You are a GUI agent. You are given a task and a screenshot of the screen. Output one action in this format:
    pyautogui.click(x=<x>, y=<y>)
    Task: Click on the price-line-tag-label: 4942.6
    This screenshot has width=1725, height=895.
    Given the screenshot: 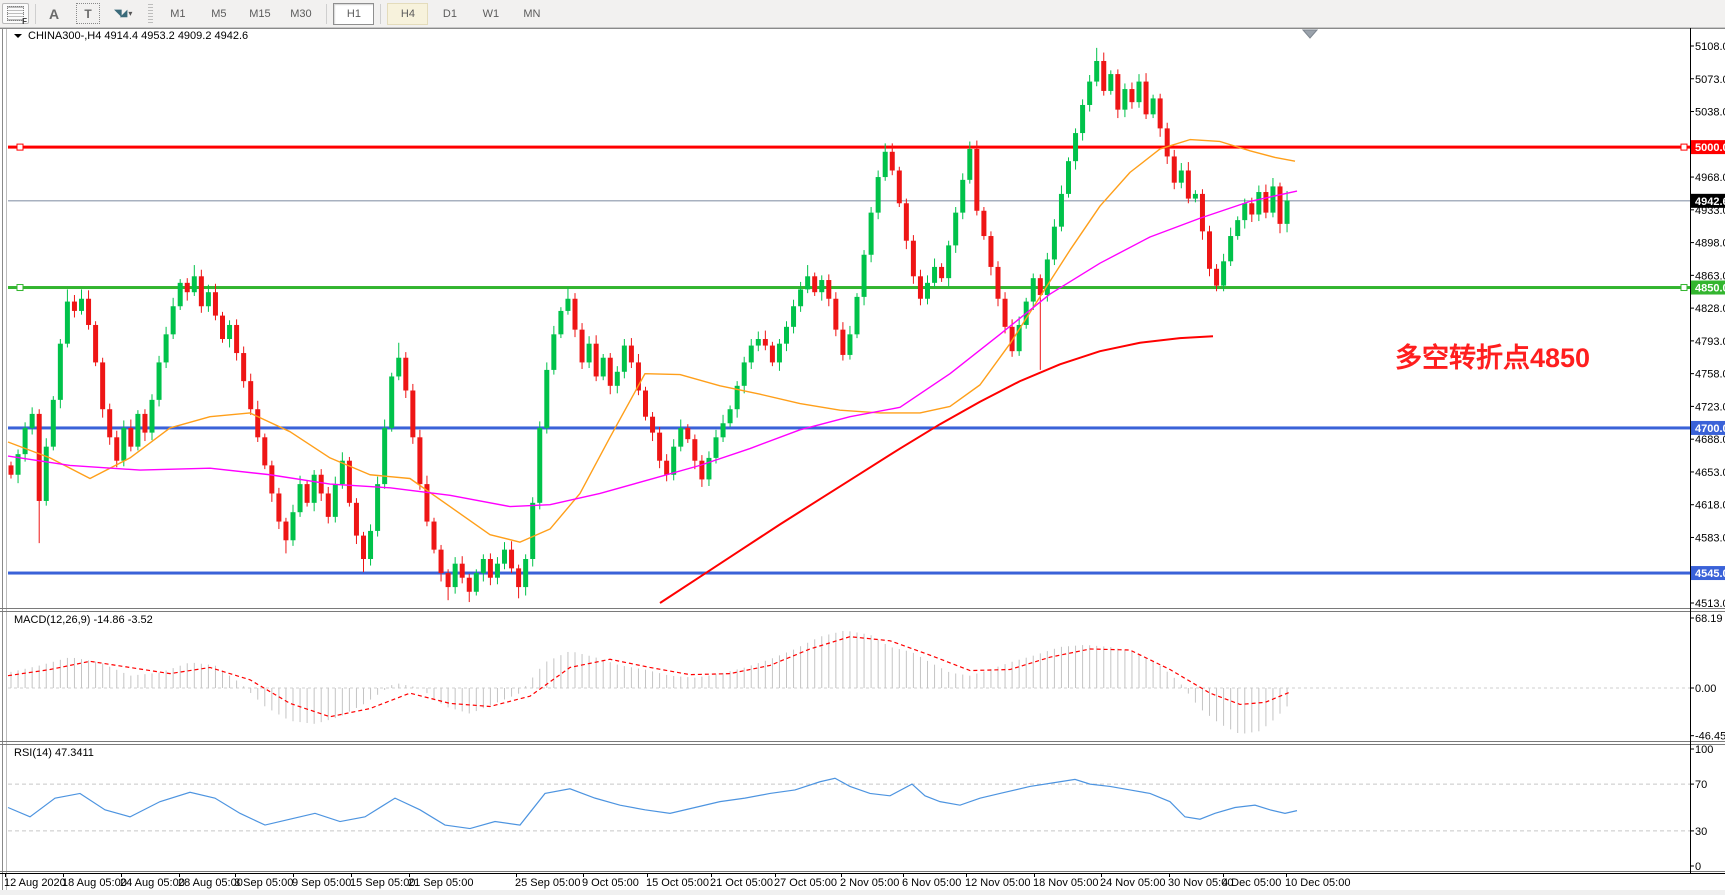 What is the action you would take?
    pyautogui.click(x=1710, y=202)
    